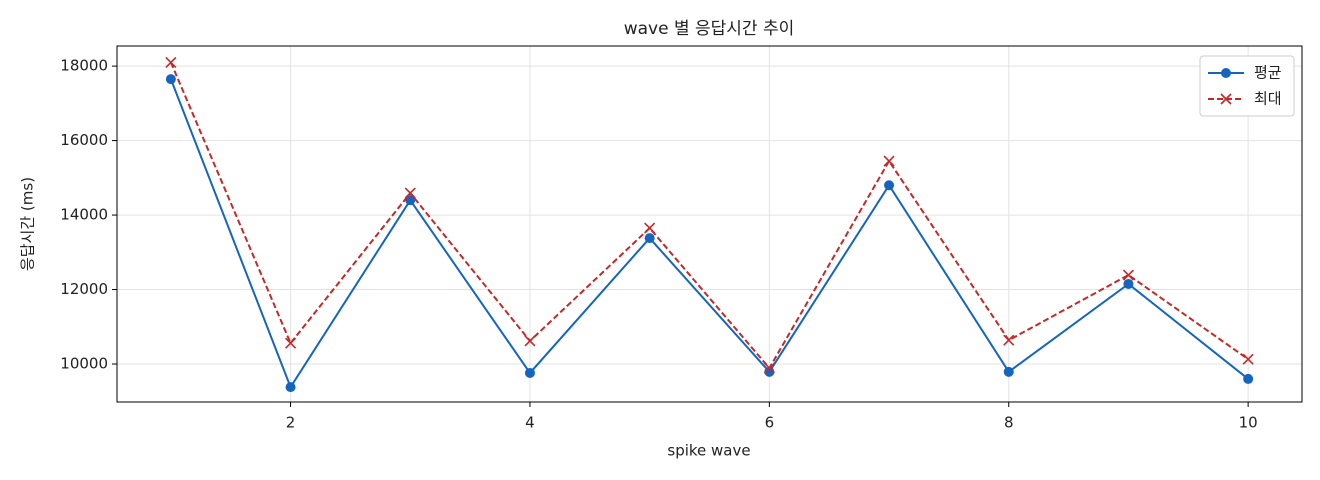 This screenshot has height=480, width=1320. I want to click on x-tick-label: 10, so click(1248, 423).